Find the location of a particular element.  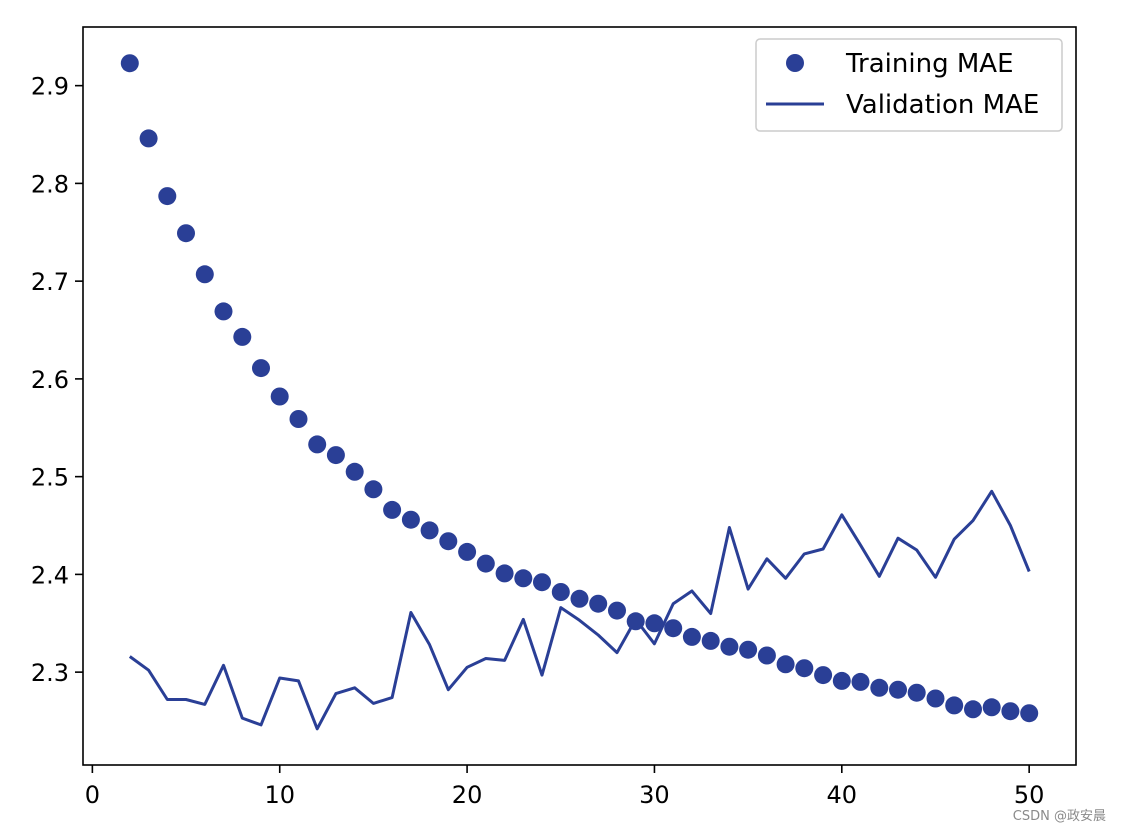

x-tick-label: 0 is located at coordinates (92, 795).